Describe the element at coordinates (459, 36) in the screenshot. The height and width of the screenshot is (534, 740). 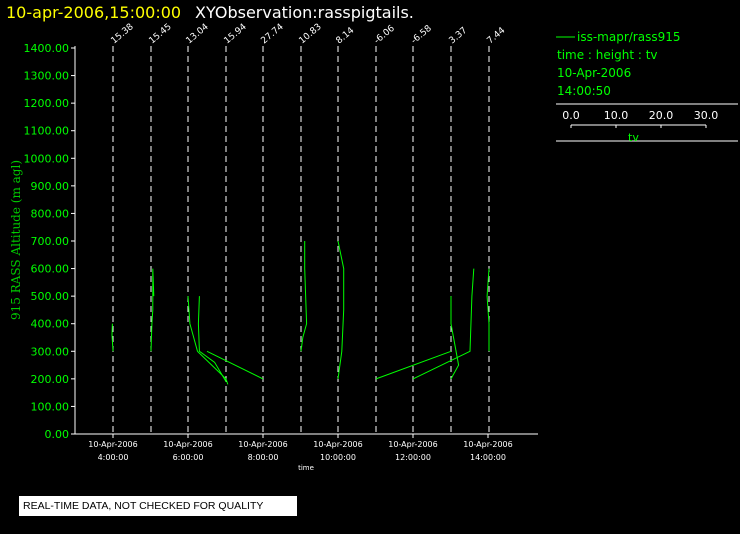
I see `observation-label: 3.37` at that location.